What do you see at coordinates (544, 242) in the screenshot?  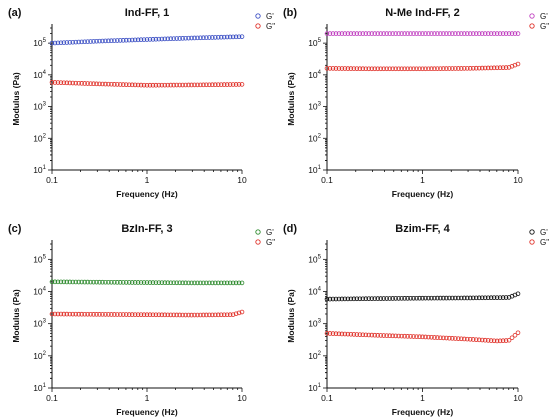 I see `legend-label: G"` at bounding box center [544, 242].